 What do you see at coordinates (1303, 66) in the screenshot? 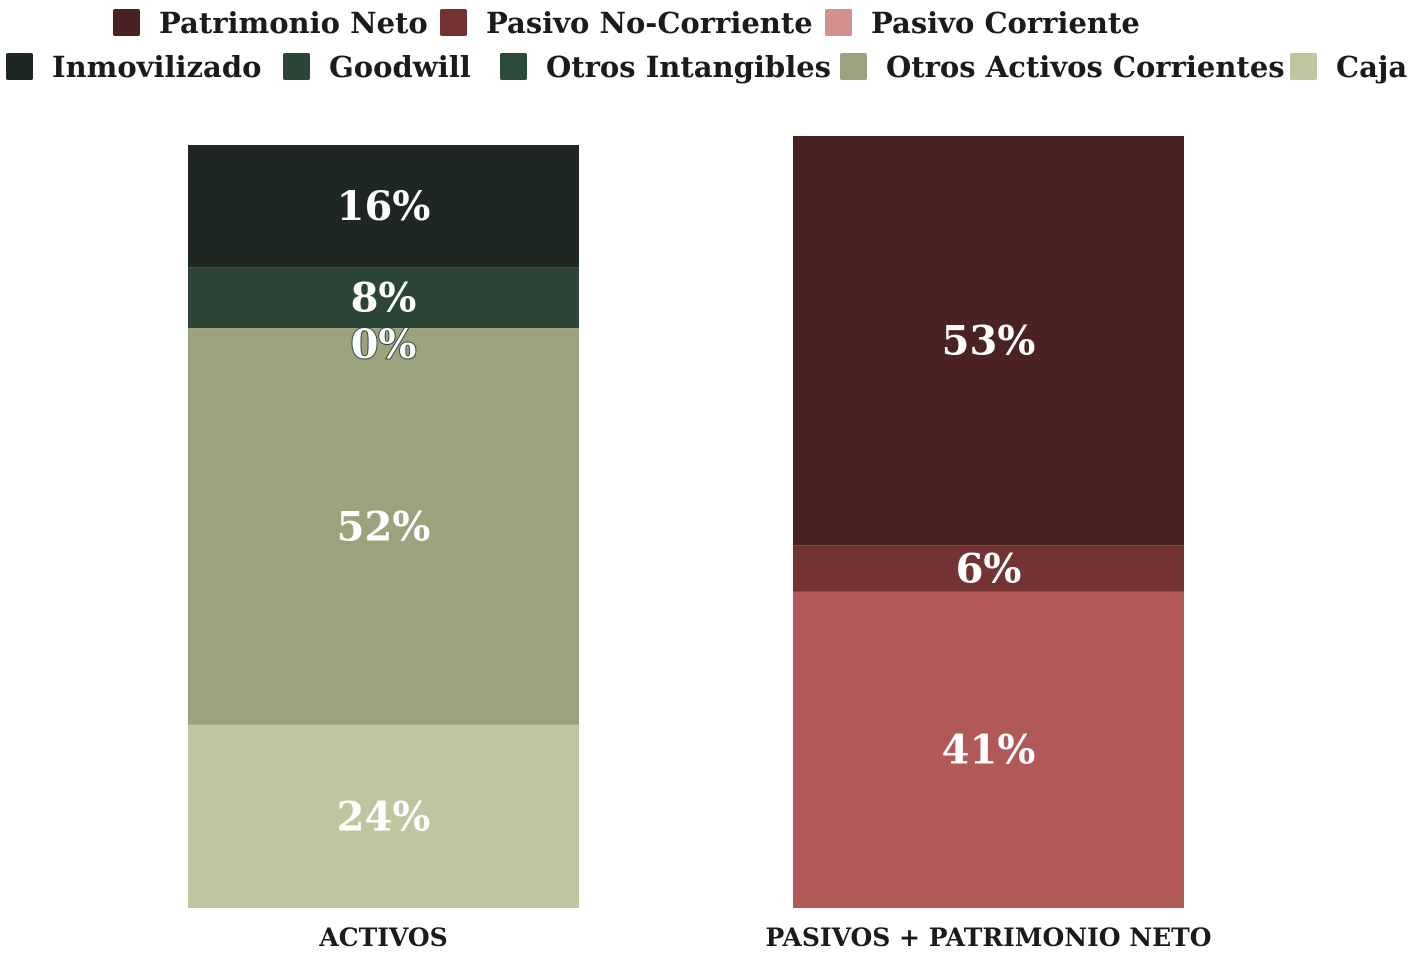
I see `legend-swatch-caja` at bounding box center [1303, 66].